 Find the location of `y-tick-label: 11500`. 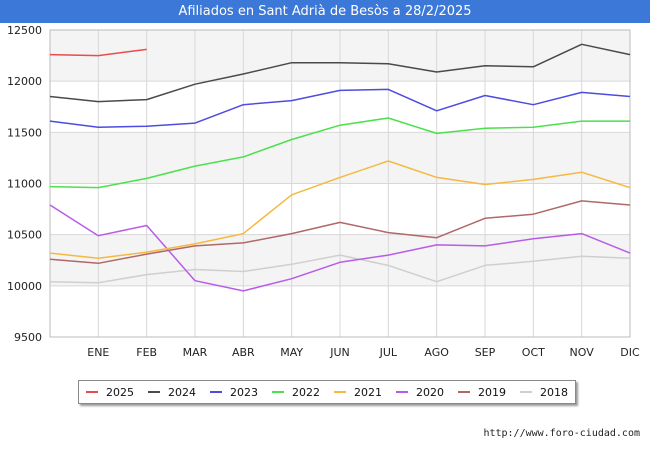

y-tick-label: 11500 is located at coordinates (24, 132).